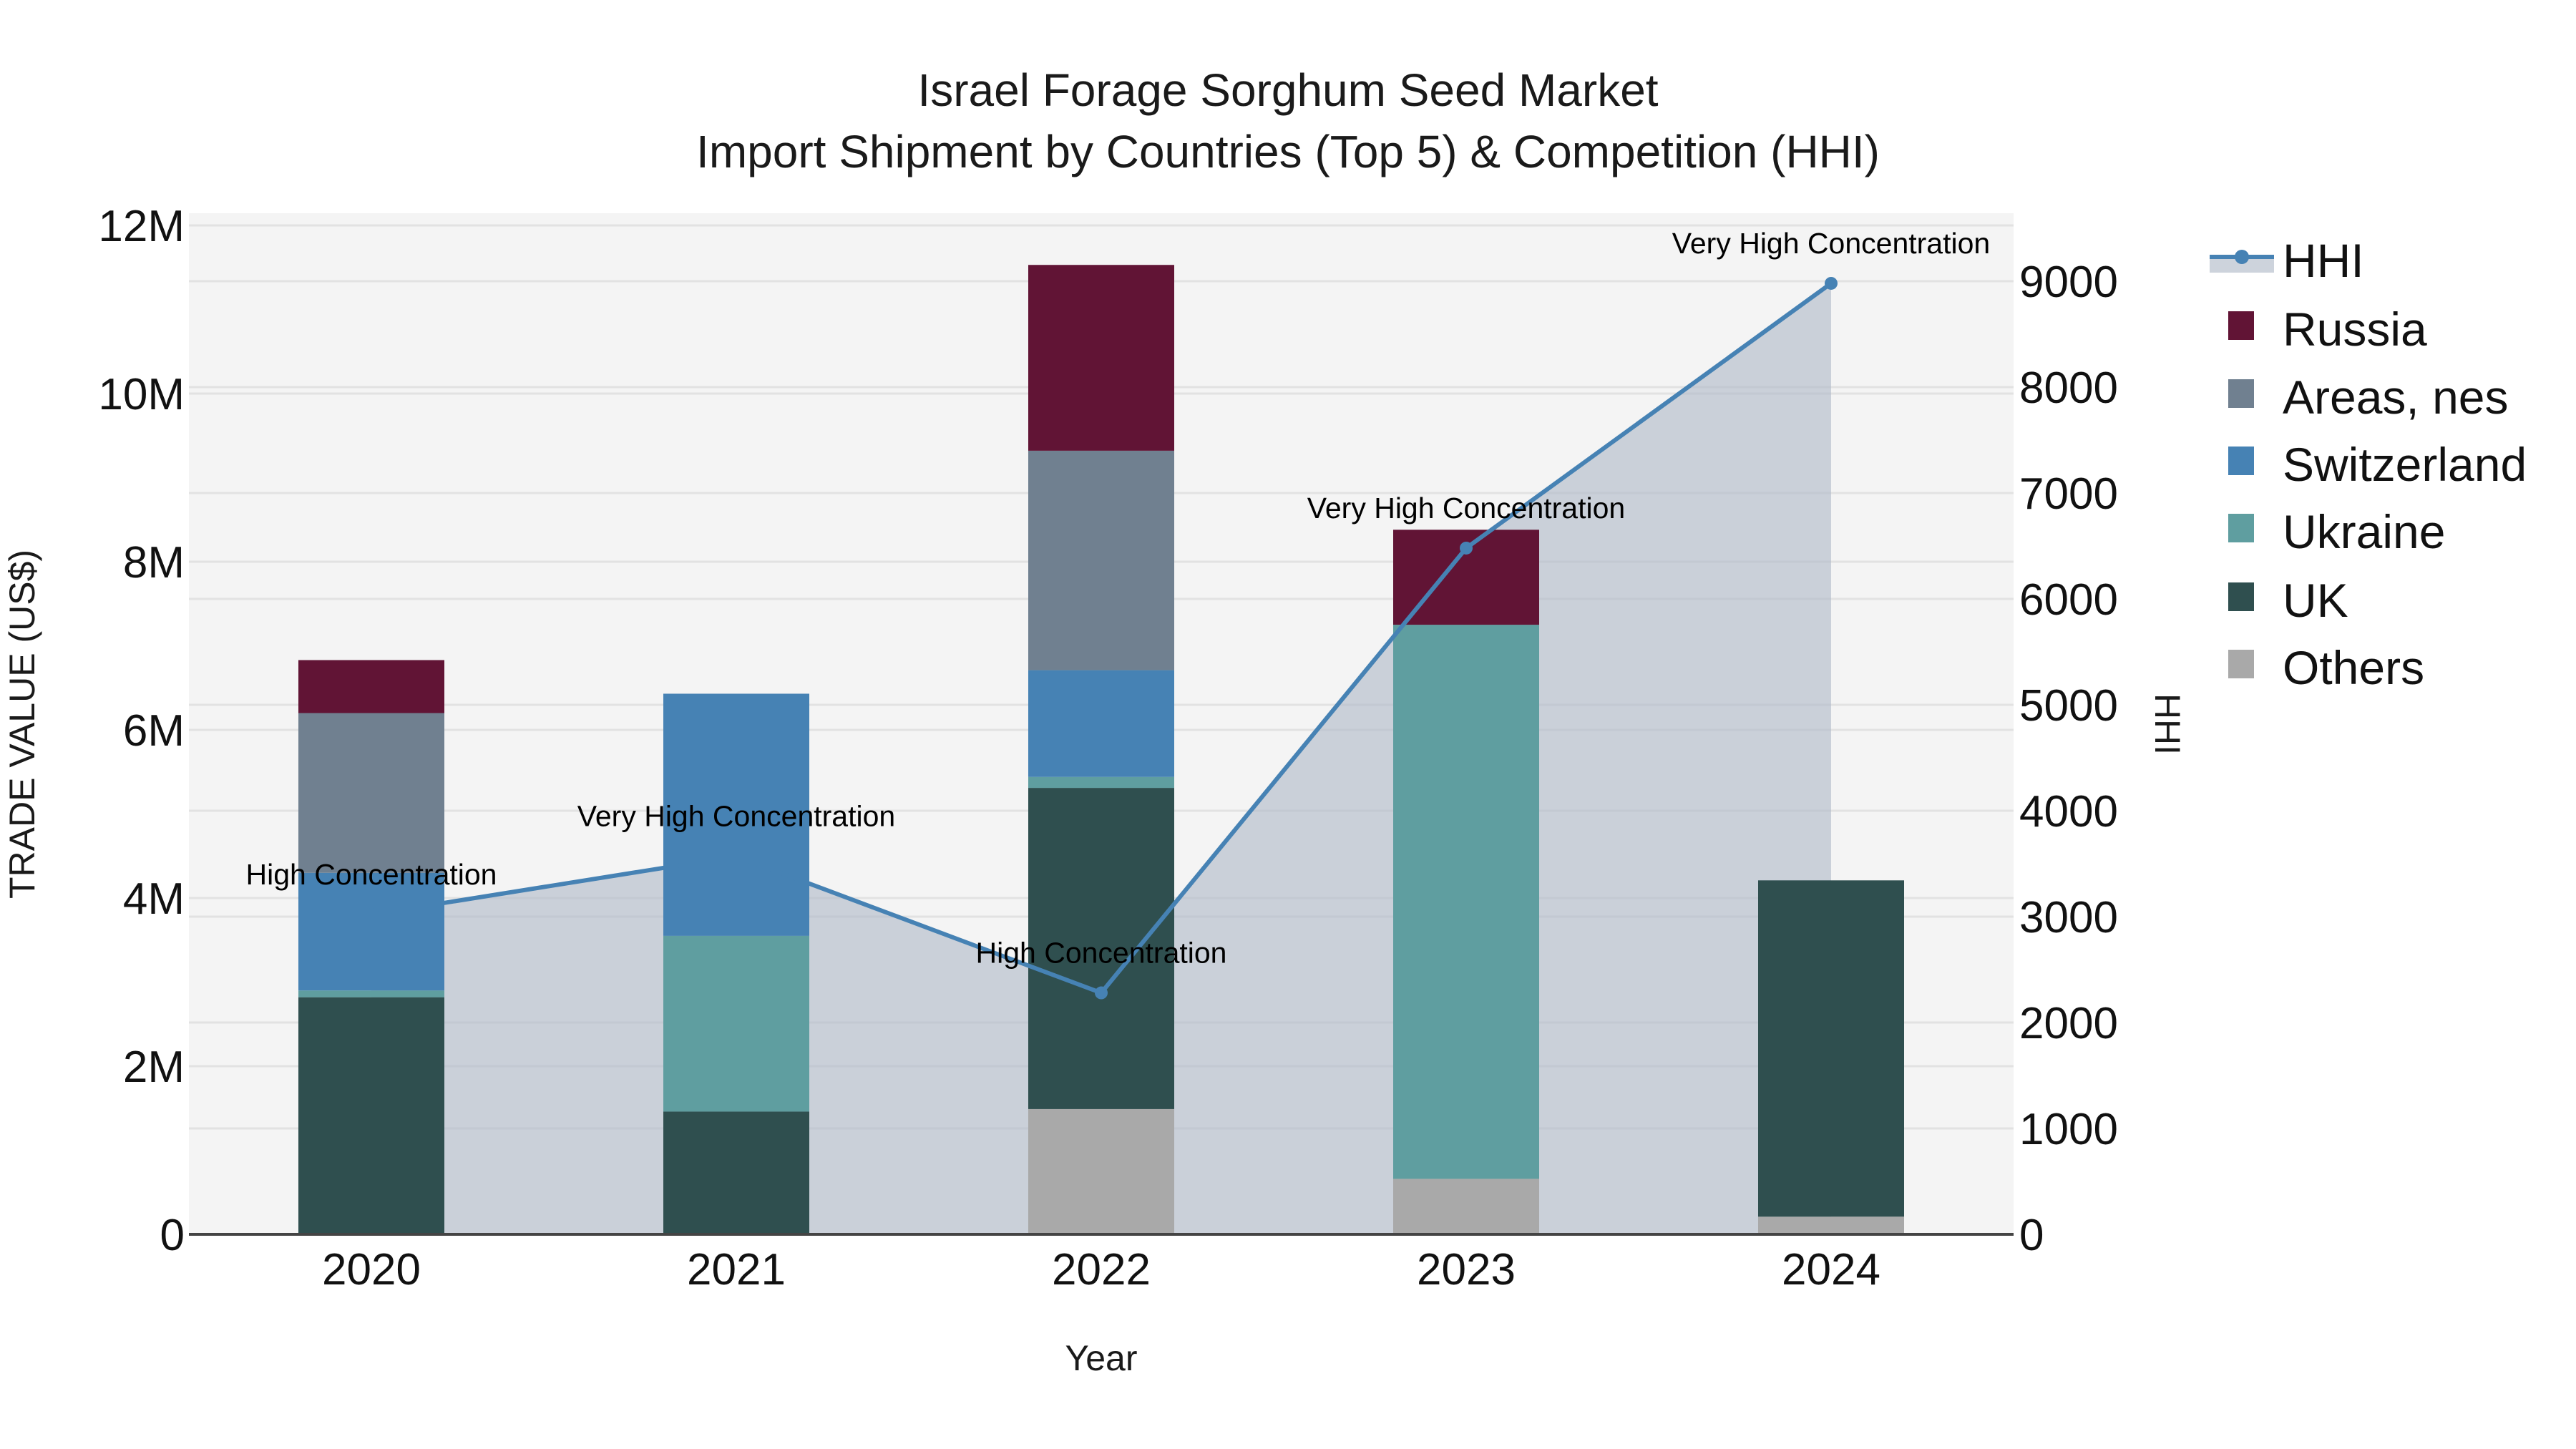 This screenshot has height=1449, width=2576. I want to click on legend-item-others: Others, so click(2326, 667).